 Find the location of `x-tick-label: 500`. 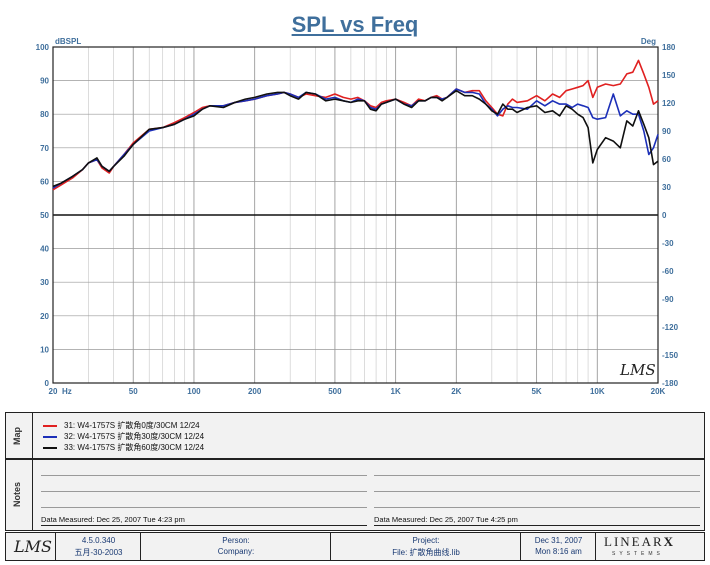

x-tick-label: 500 is located at coordinates (335, 391).